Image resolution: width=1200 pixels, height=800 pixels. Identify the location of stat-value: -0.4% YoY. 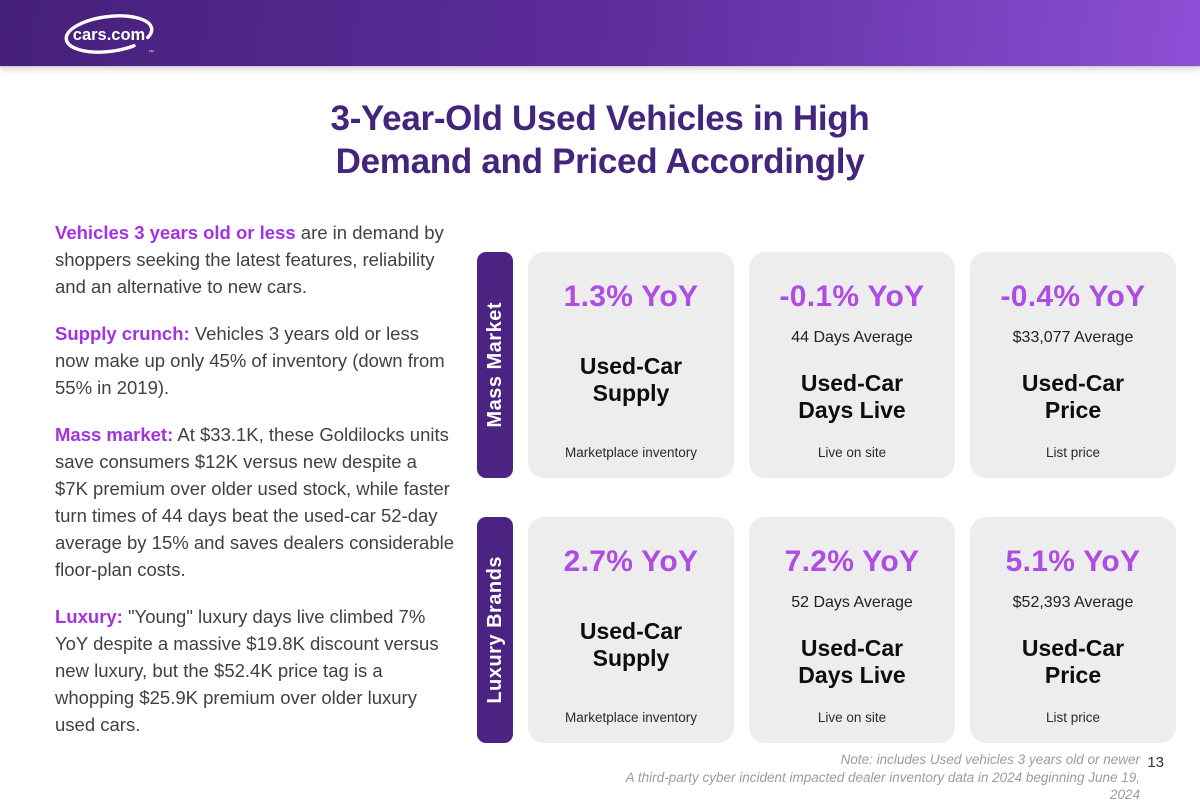
(1073, 296).